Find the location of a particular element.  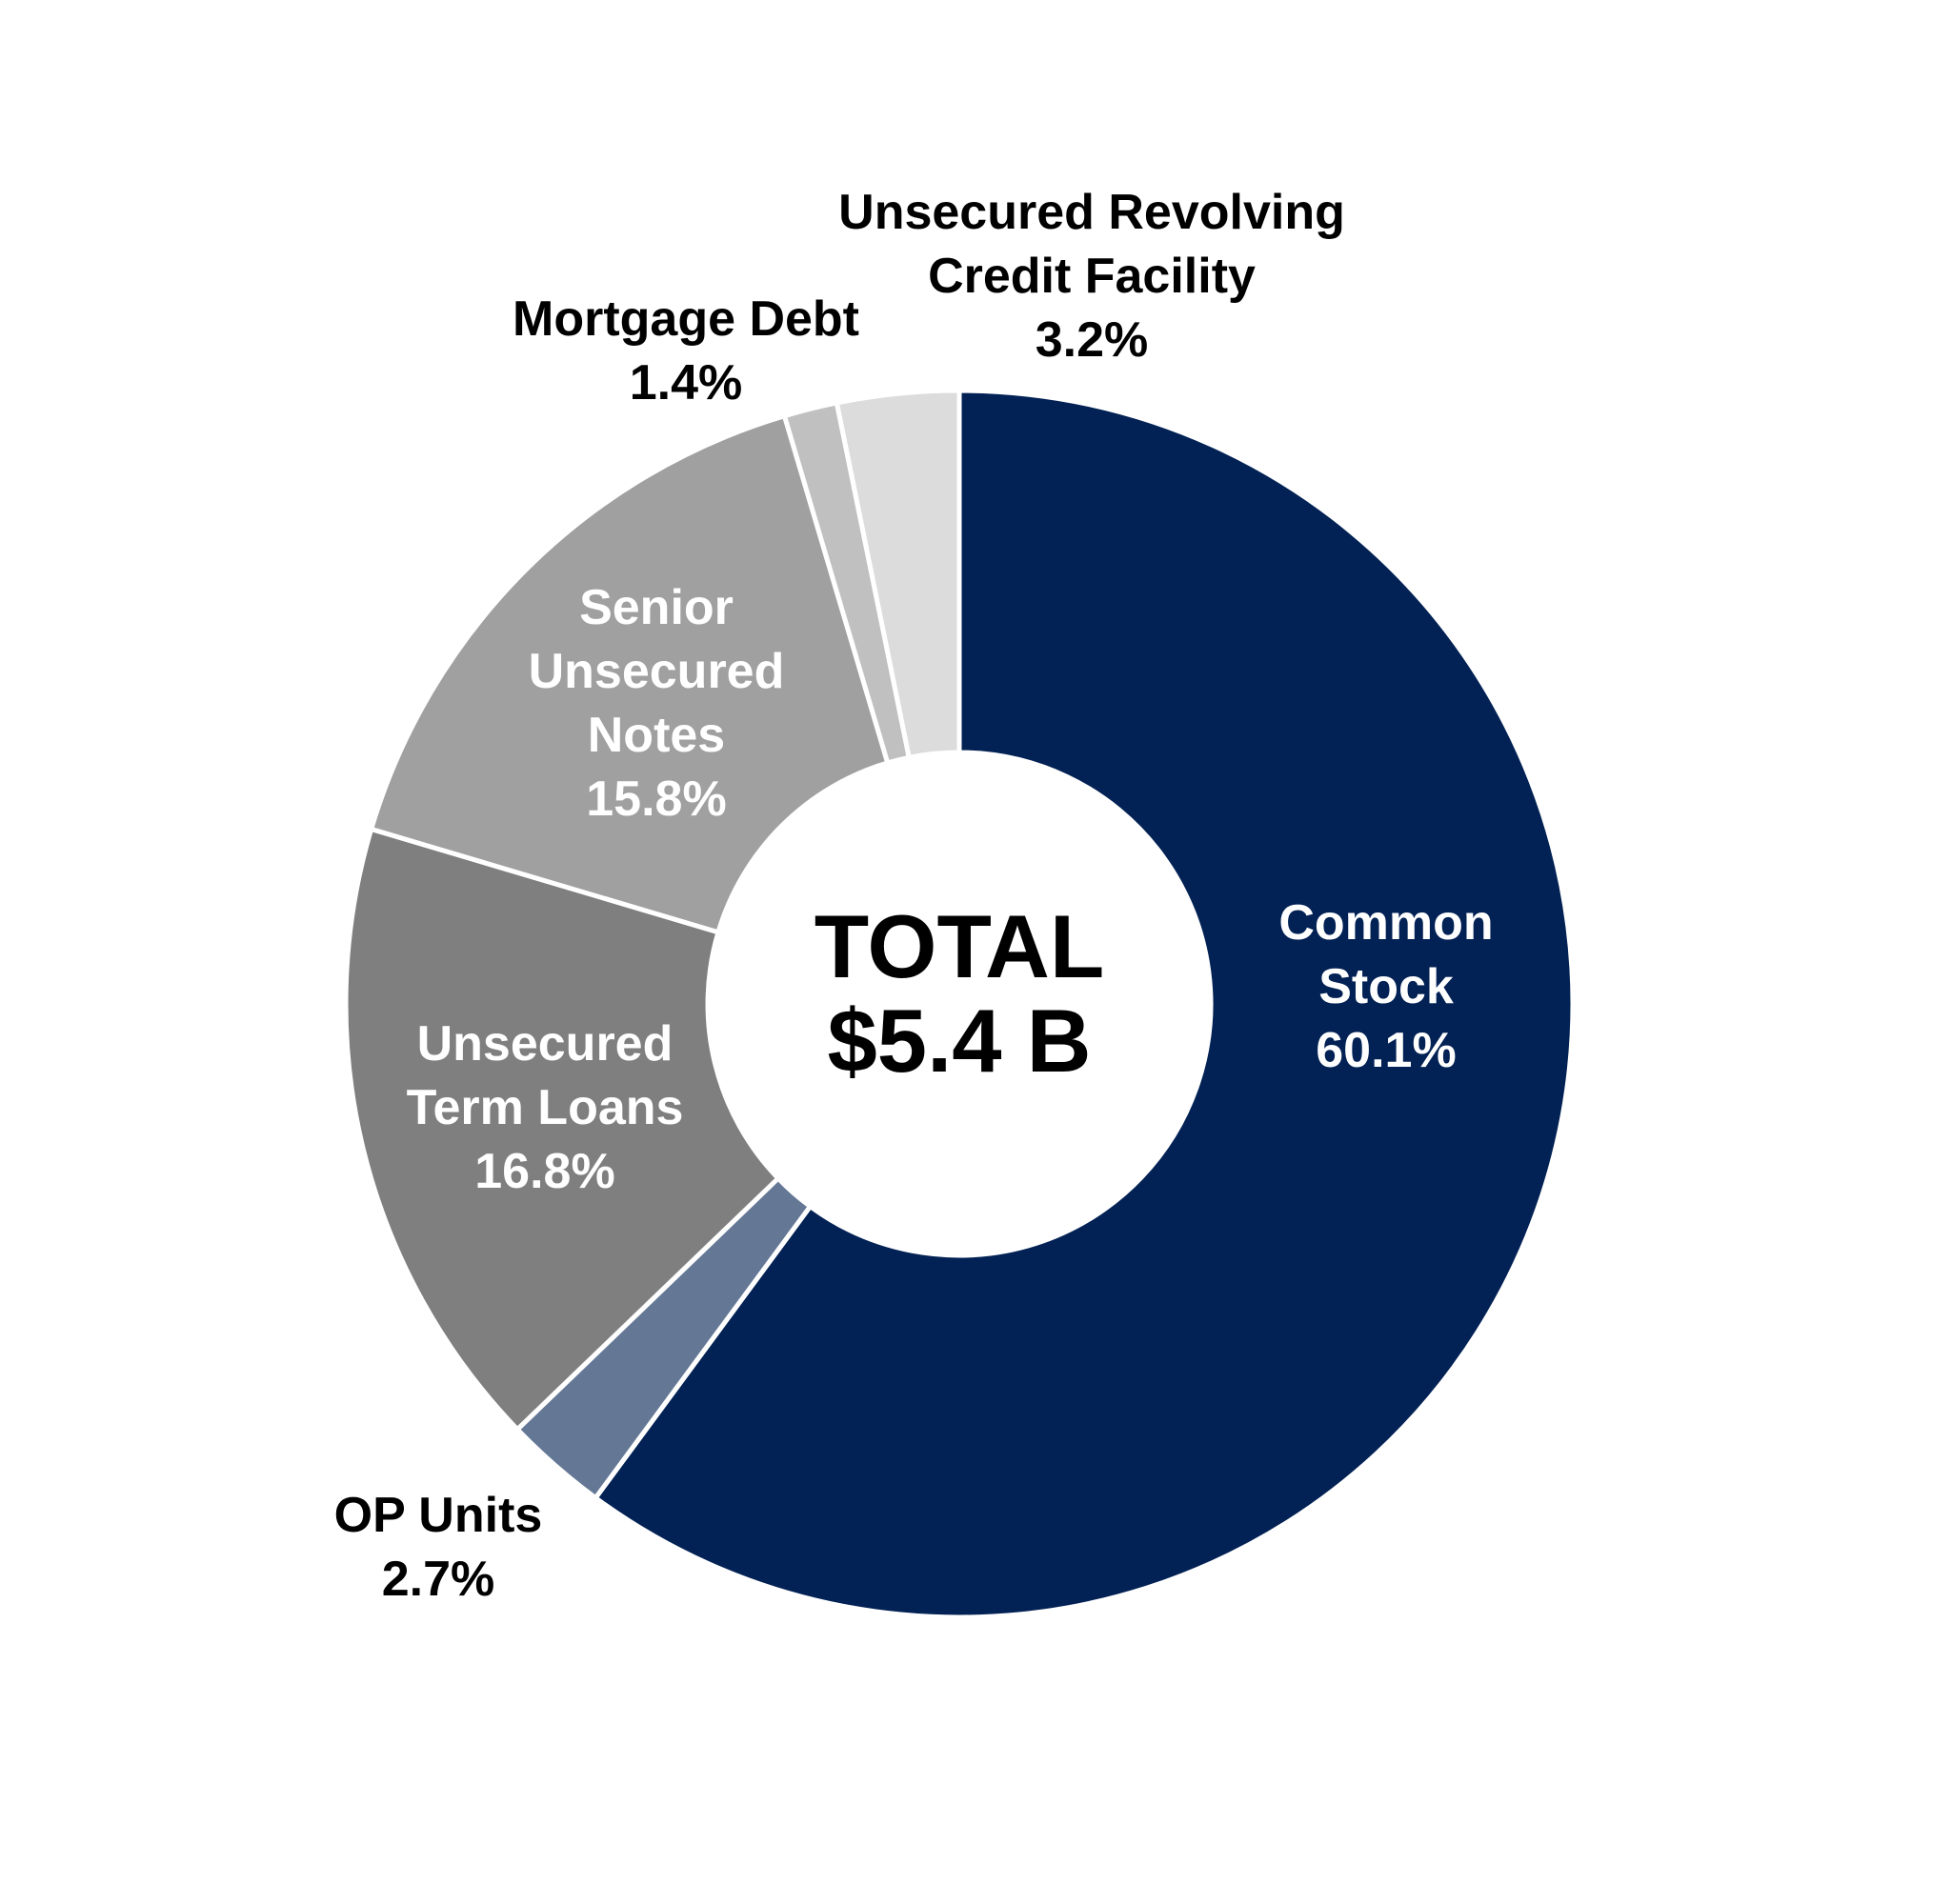

label-unsecured-revolving-credit-facility: Unsecured Revolving Credit Facility 3.2% is located at coordinates (1091, 276).